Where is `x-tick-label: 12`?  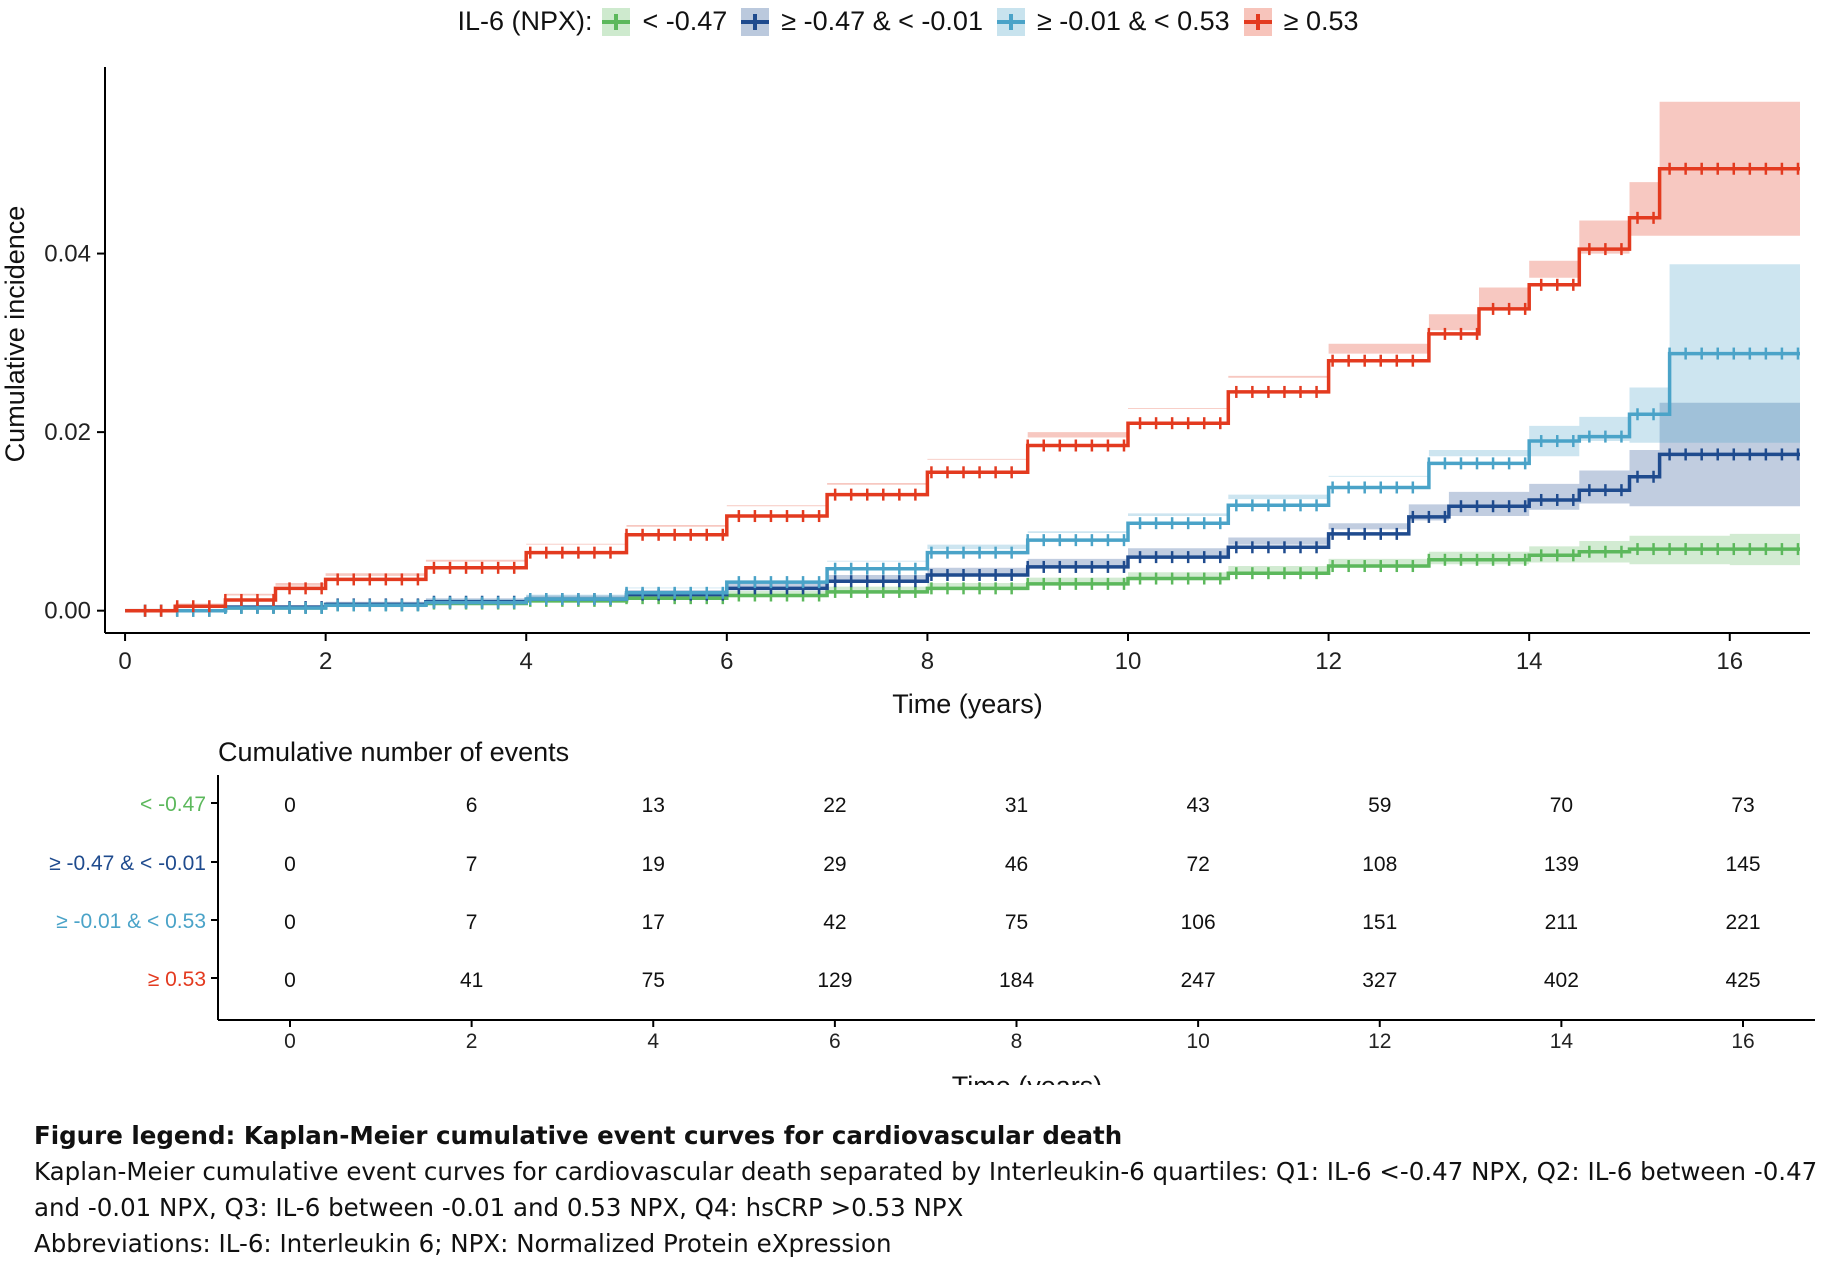 x-tick-label: 12 is located at coordinates (1328, 661).